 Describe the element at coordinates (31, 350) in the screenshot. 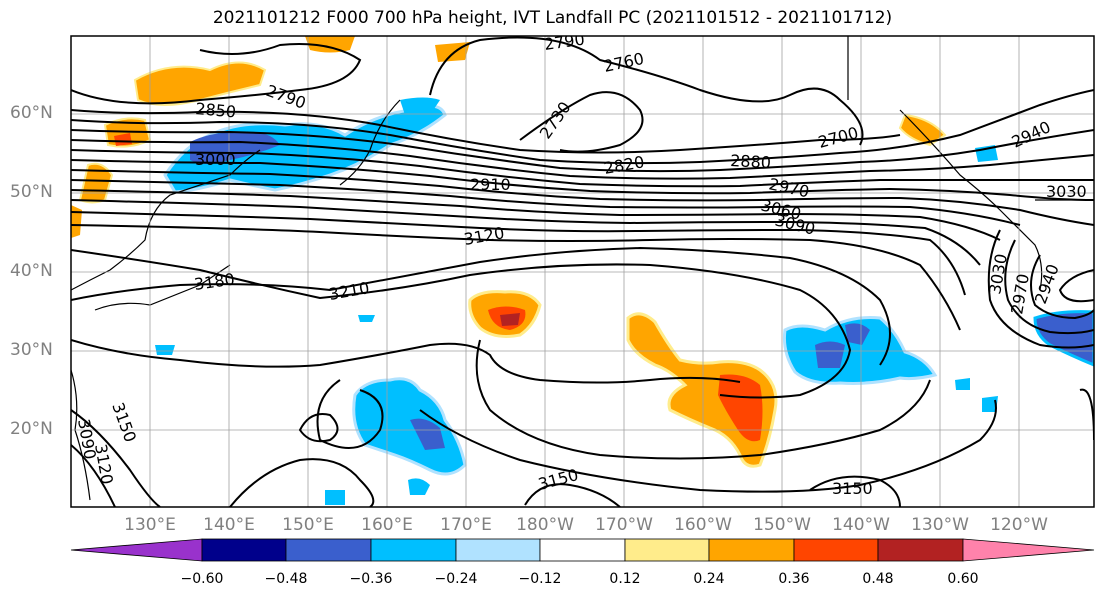

I see `lat-label: 30°N` at that location.